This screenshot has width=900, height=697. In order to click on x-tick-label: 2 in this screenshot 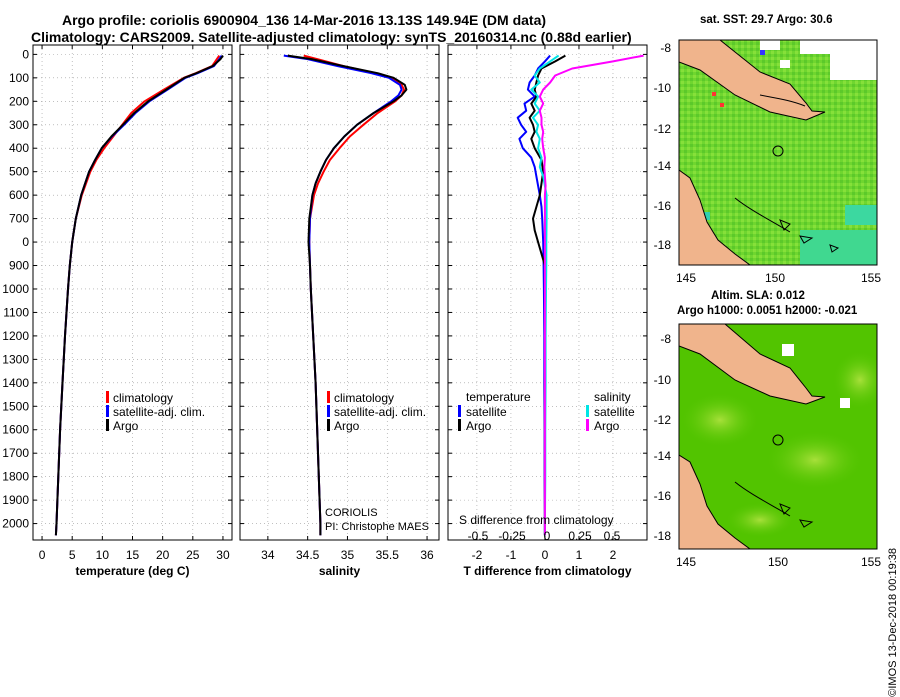, I will do `click(613, 555)`.